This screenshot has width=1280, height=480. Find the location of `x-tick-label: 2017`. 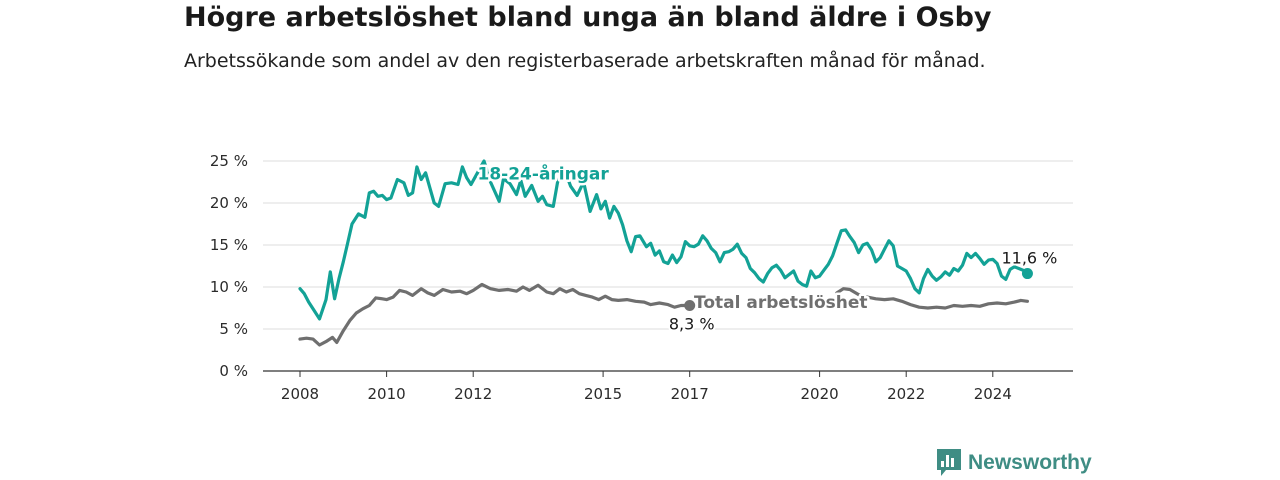

x-tick-label: 2017 is located at coordinates (690, 394).